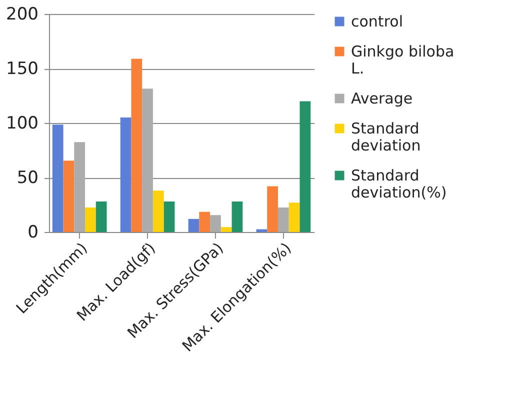  What do you see at coordinates (33, 232) in the screenshot?
I see `y-tick-label: 0` at bounding box center [33, 232].